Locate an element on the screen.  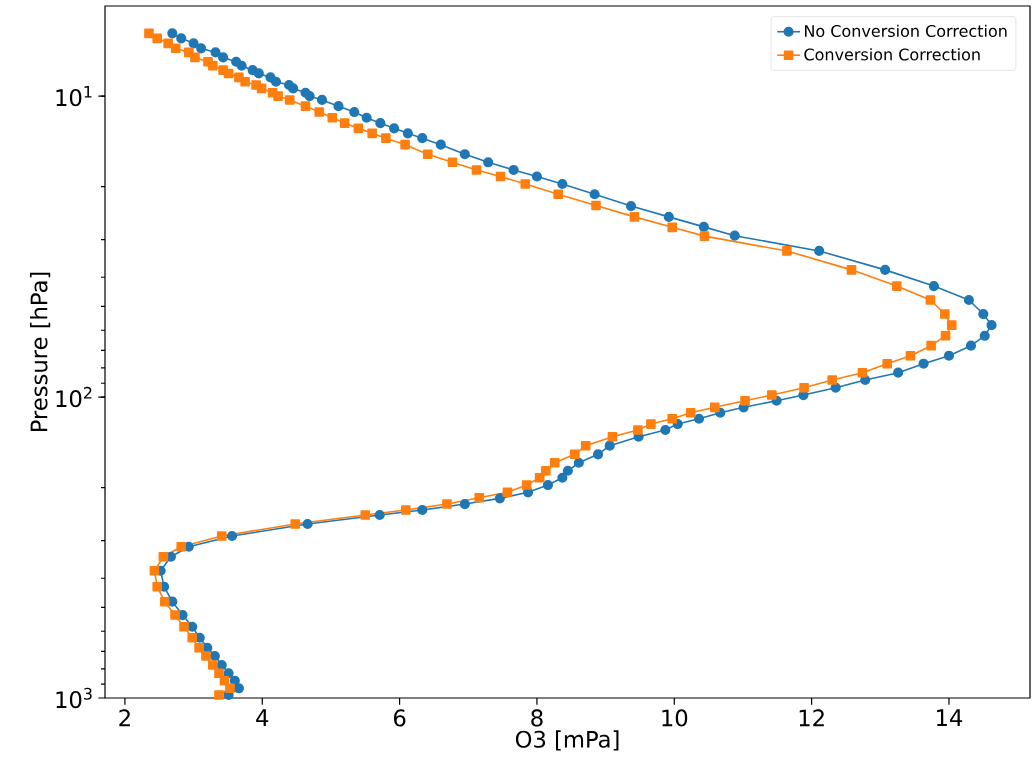
x-tick-label: 6 is located at coordinates (399, 718).